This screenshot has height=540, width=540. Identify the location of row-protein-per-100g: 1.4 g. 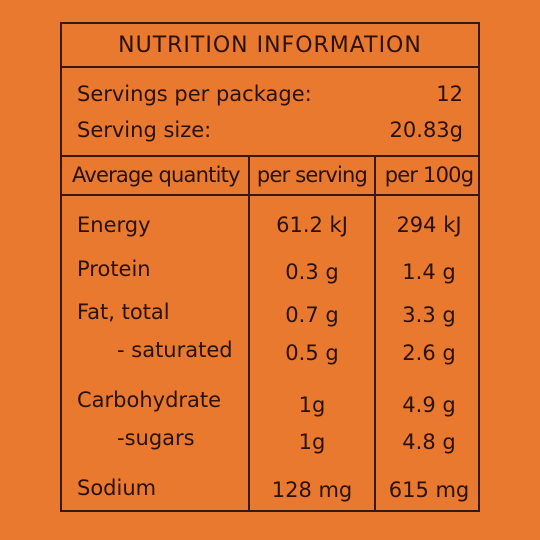
(429, 272).